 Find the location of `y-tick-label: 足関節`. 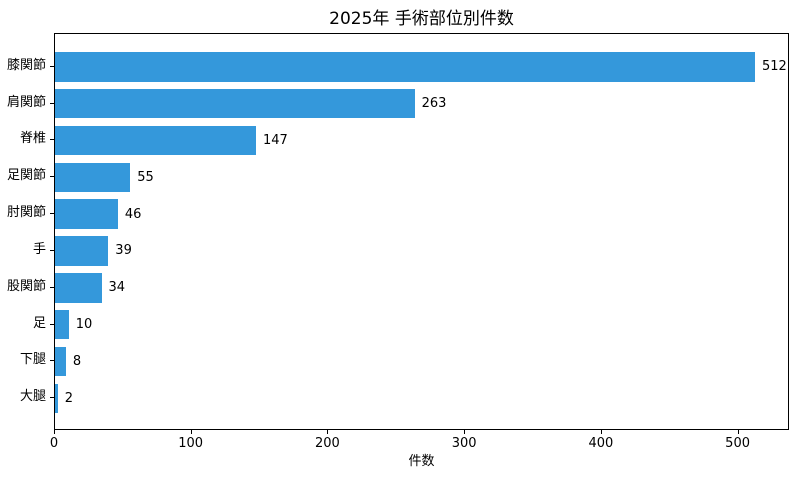

y-tick-label: 足関節 is located at coordinates (26, 176).